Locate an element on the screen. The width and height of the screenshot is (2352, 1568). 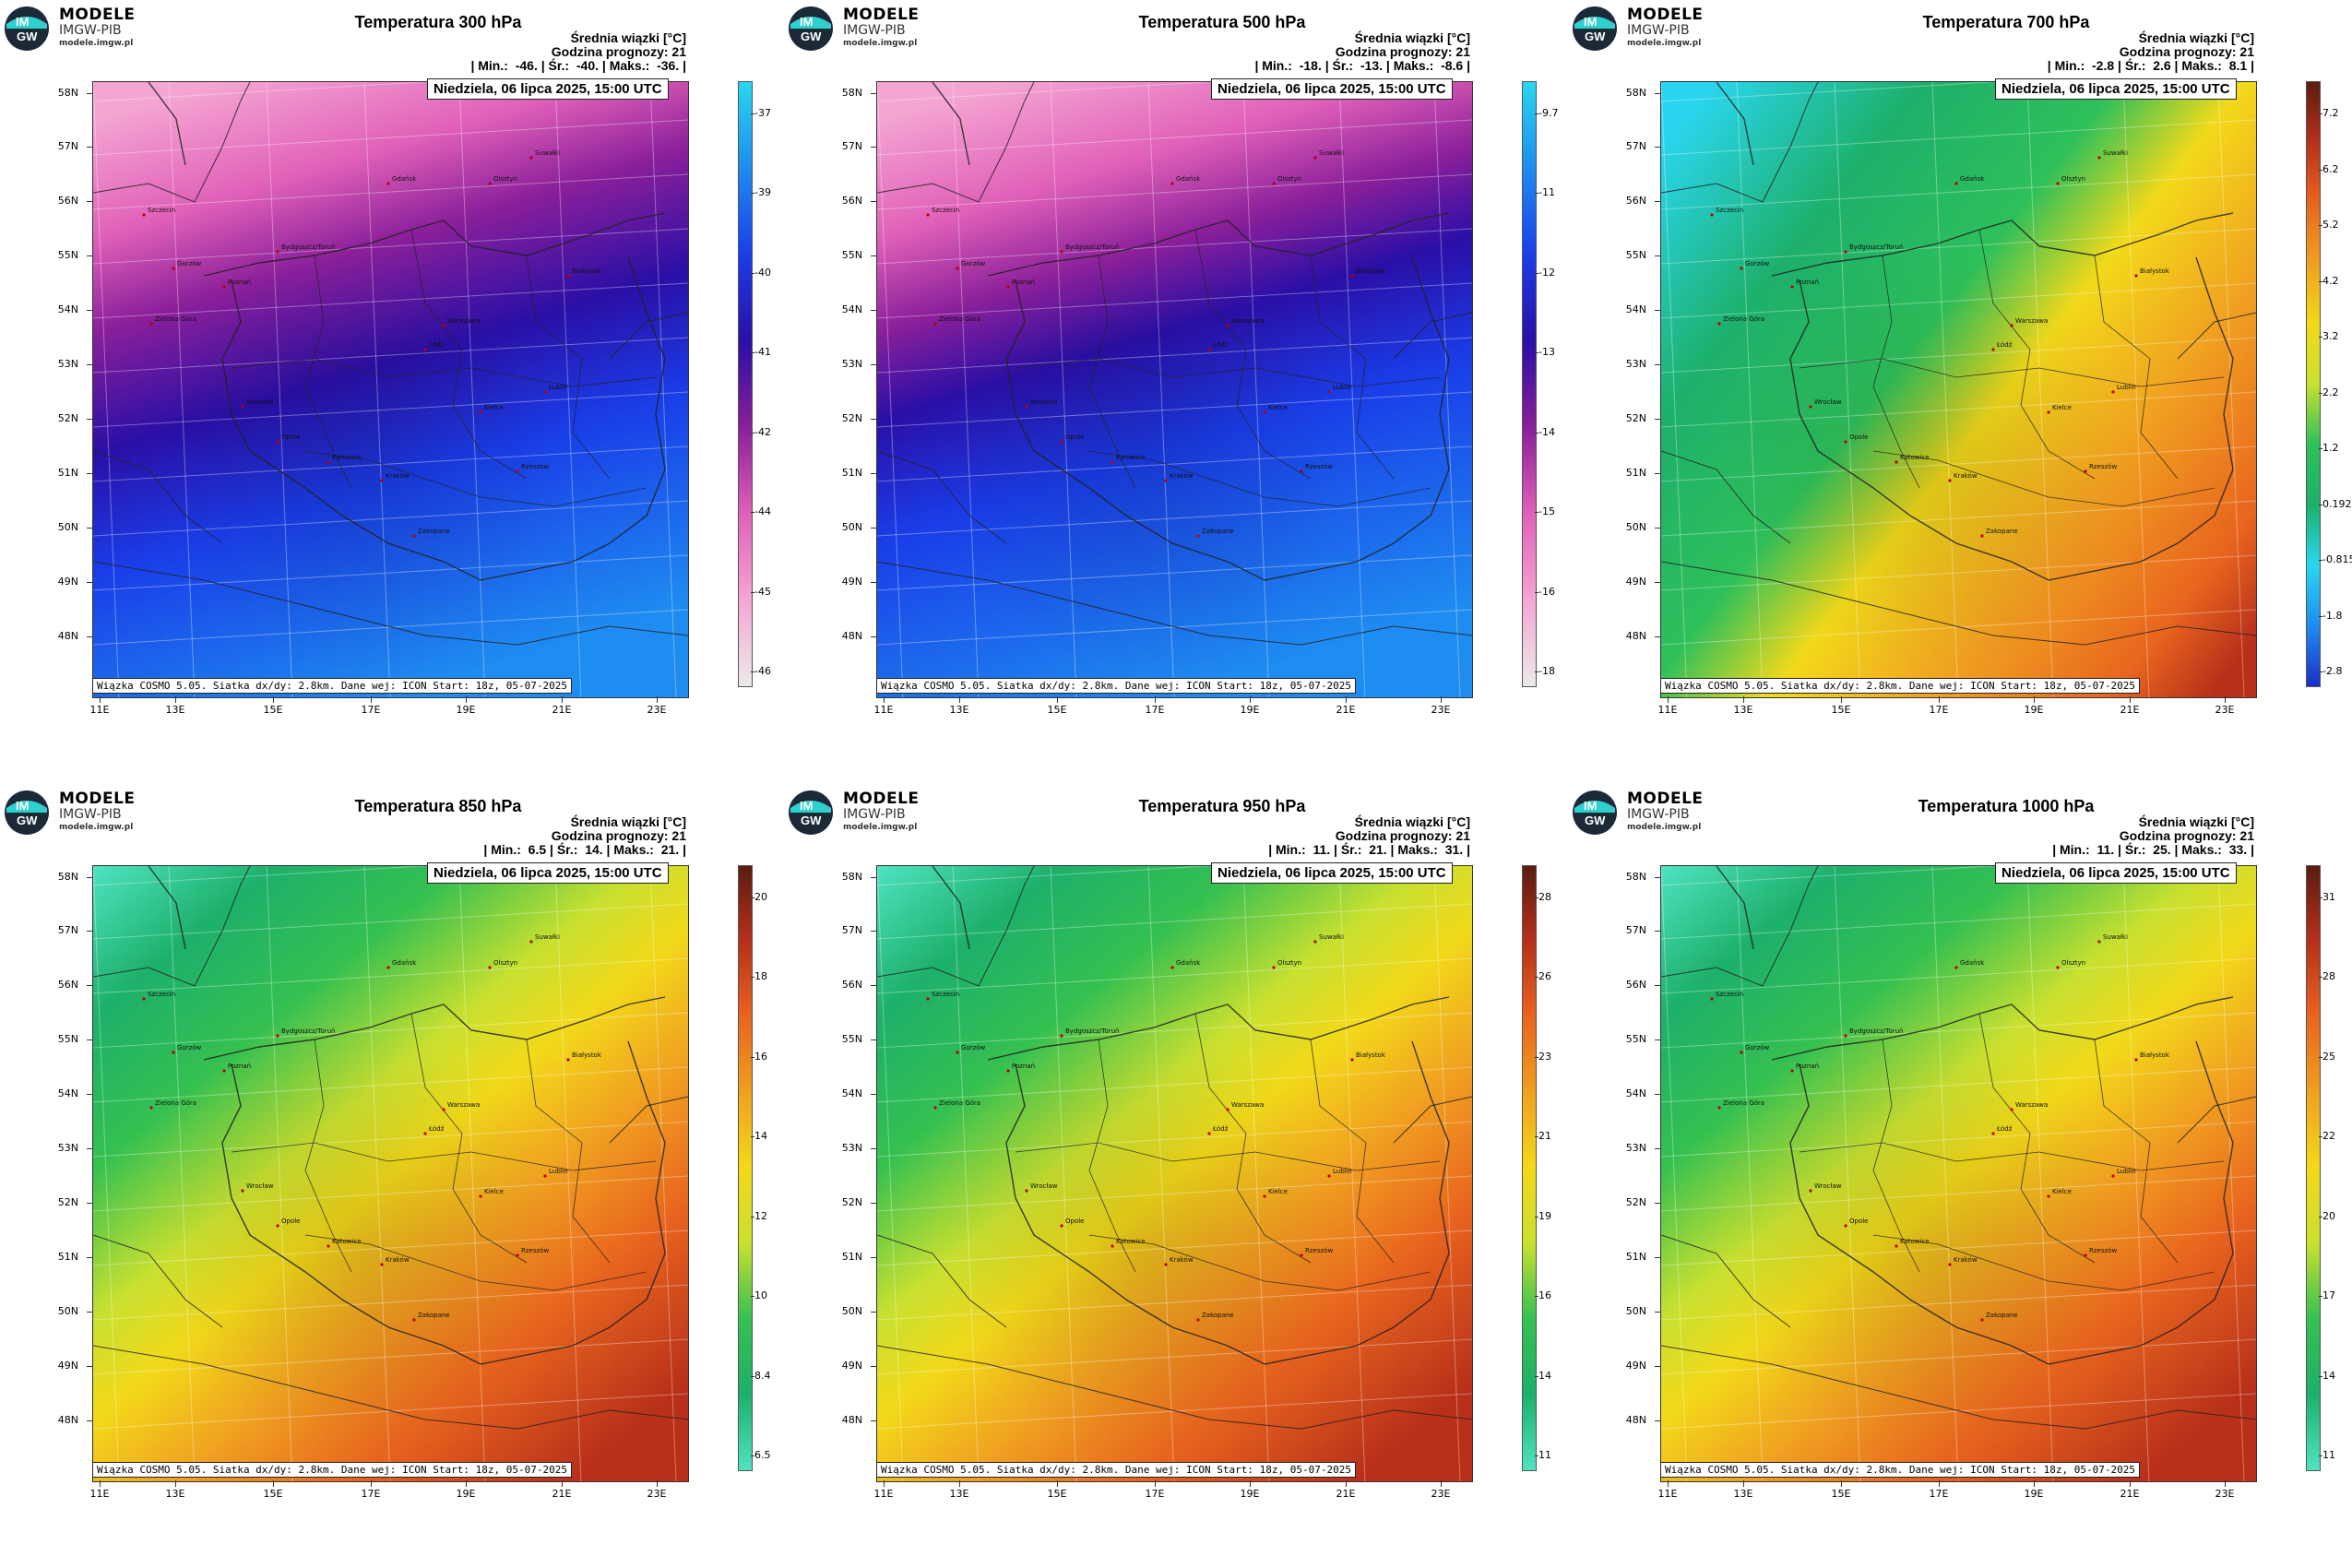
stat-avg: 25. is located at coordinates (2162, 849).